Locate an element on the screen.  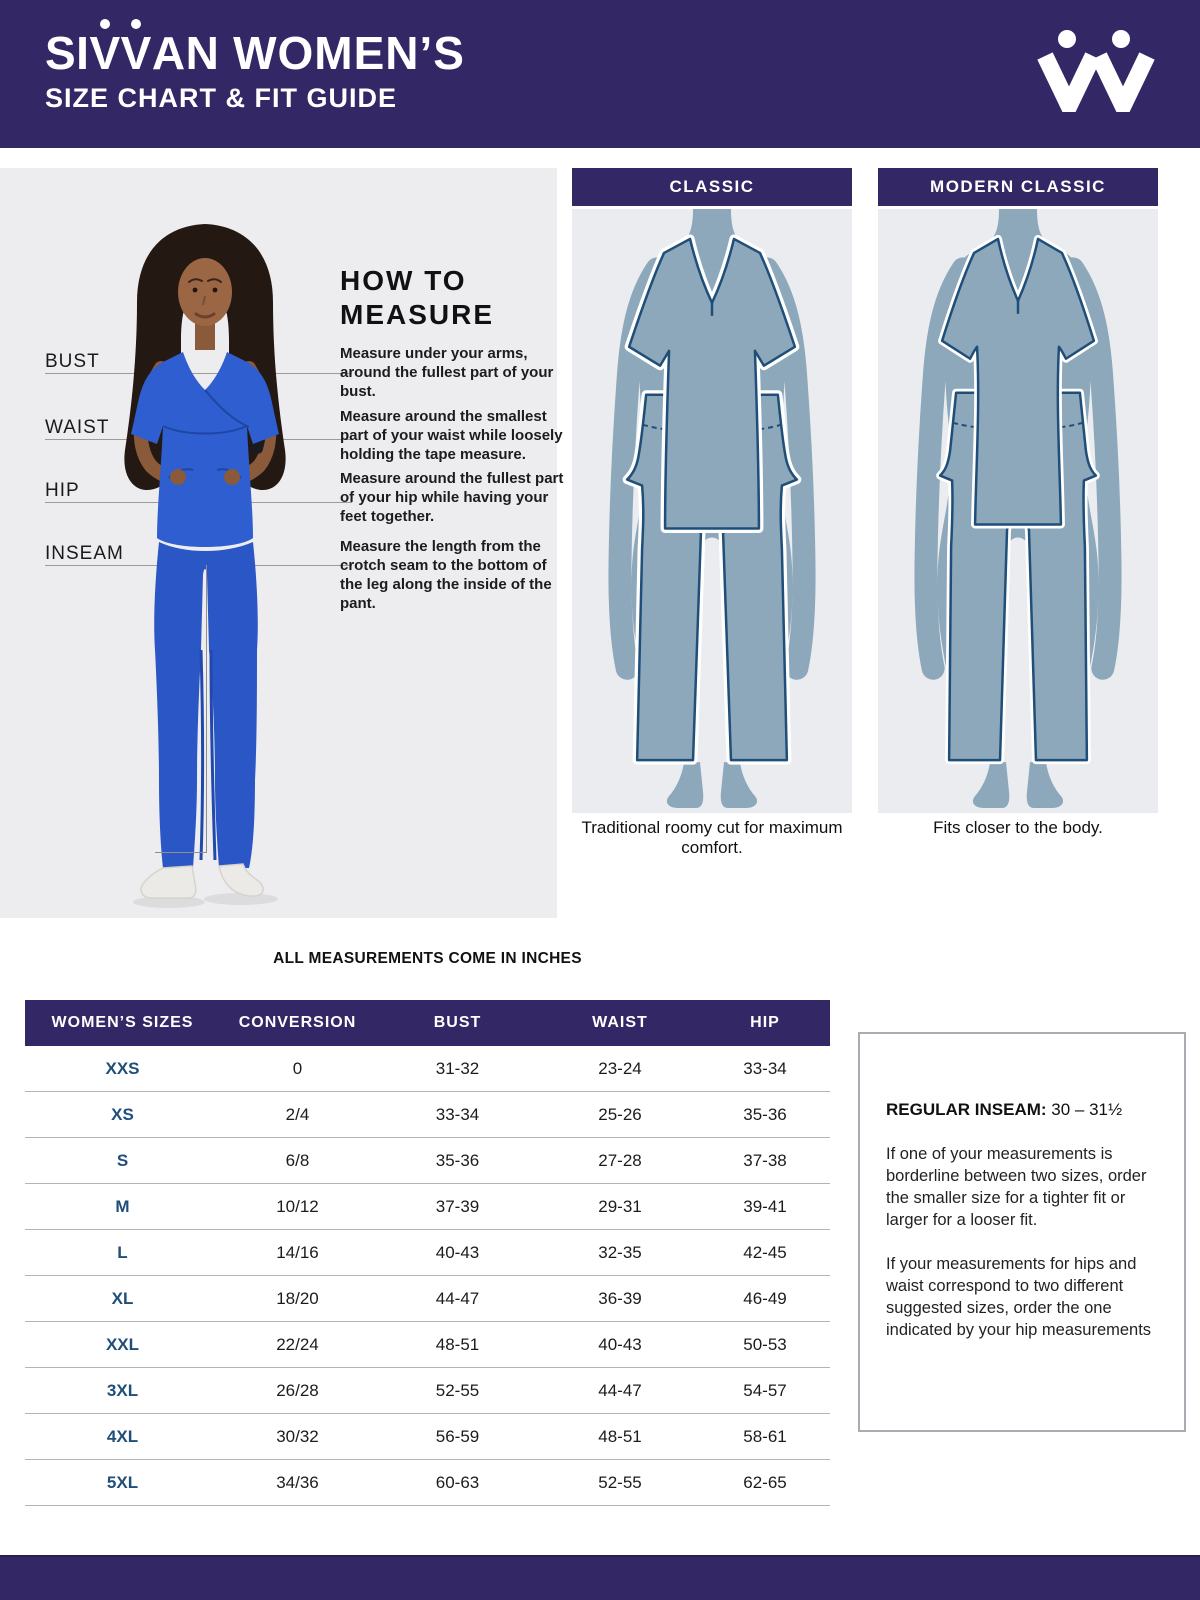
regular-inseam-value: 30 – 31½ is located at coordinates (1087, 1109).